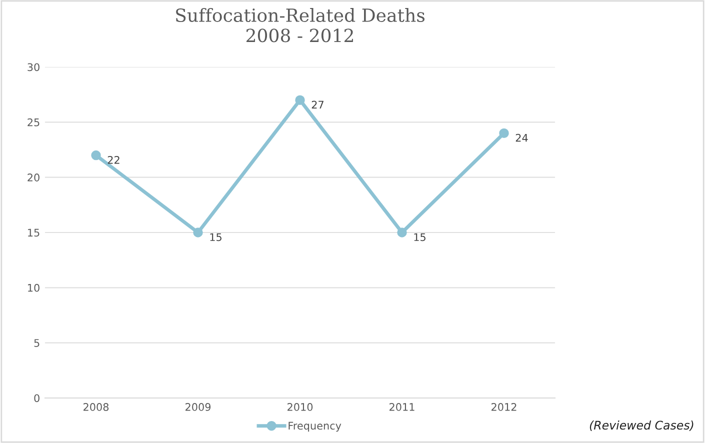 This screenshot has height=443, width=705. I want to click on y-tick-label: 15, so click(34, 232).